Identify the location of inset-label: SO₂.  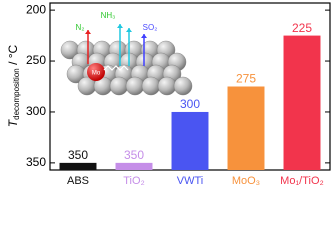
(150, 27).